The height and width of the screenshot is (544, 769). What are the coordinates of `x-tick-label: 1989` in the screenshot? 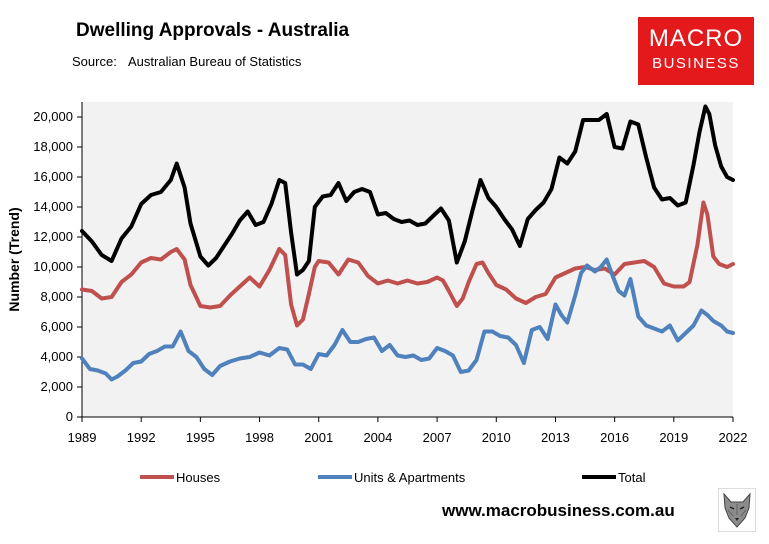 It's located at (82, 437).